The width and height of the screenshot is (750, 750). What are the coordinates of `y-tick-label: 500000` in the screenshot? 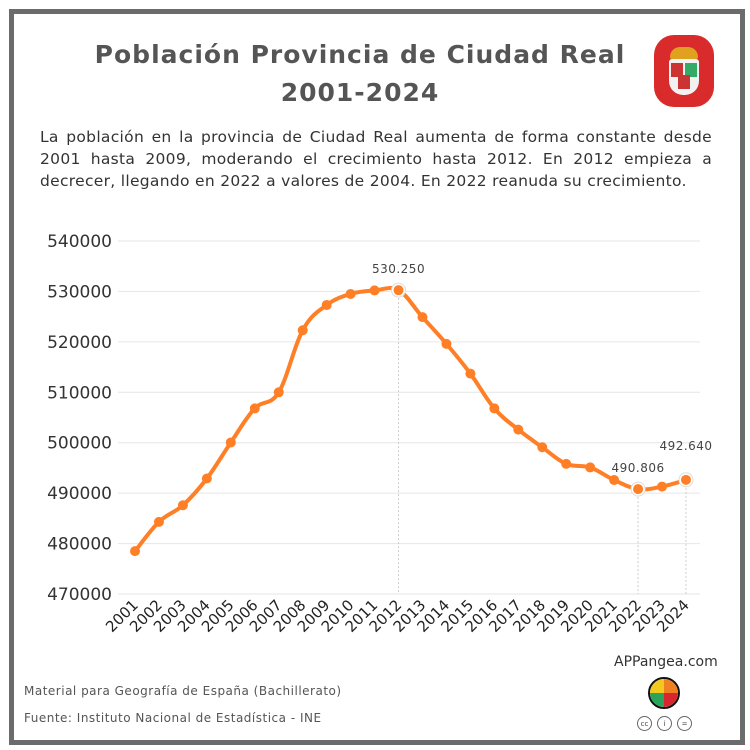 It's located at (79, 444).